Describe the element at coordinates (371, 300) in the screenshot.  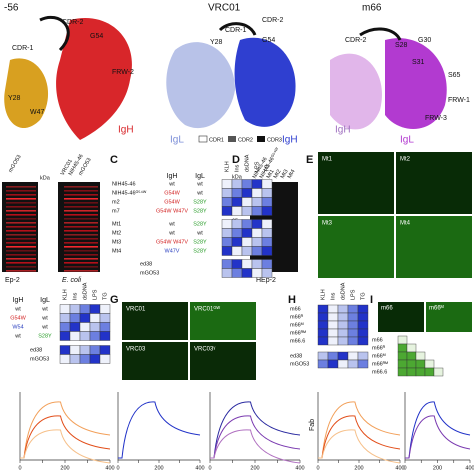
I see `label: I` at that location.